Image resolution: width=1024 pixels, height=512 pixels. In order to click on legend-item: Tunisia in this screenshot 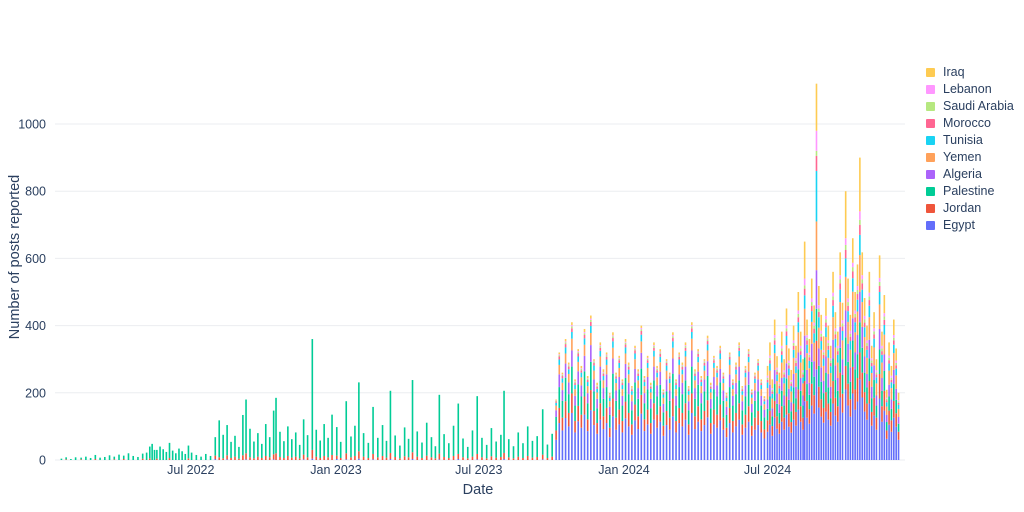, I will do `click(970, 140)`.